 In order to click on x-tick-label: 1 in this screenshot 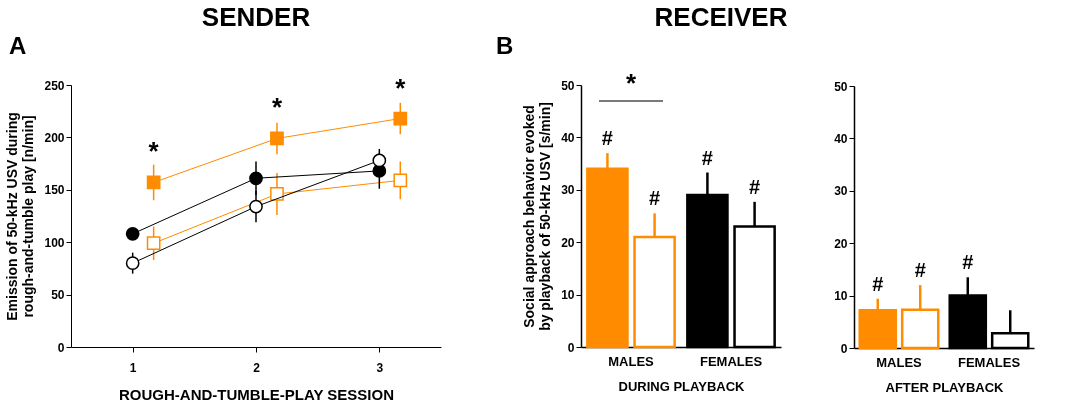, I will do `click(133, 367)`.